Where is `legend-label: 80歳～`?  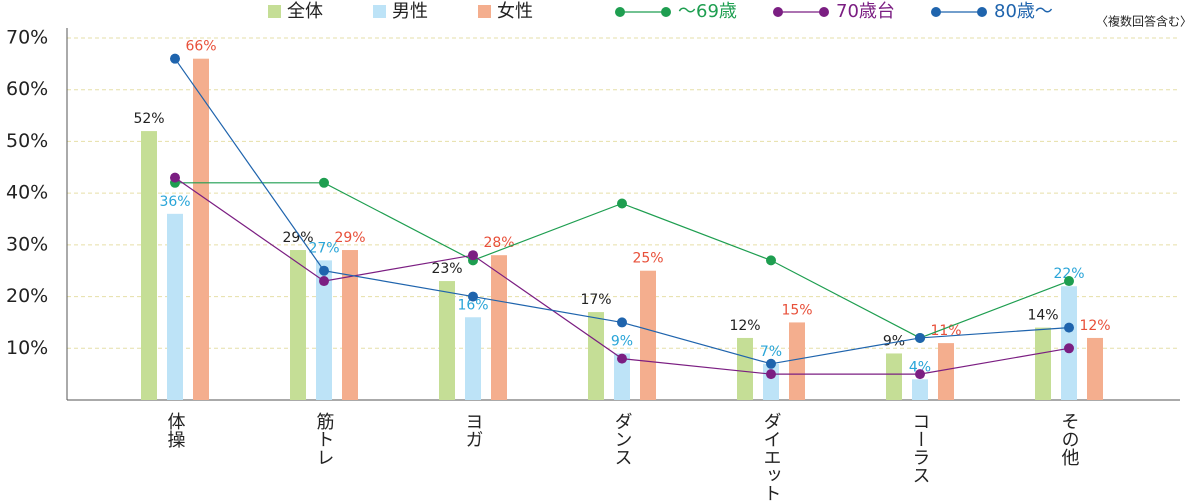 legend-label: 80歳～ is located at coordinates (1023, 11).